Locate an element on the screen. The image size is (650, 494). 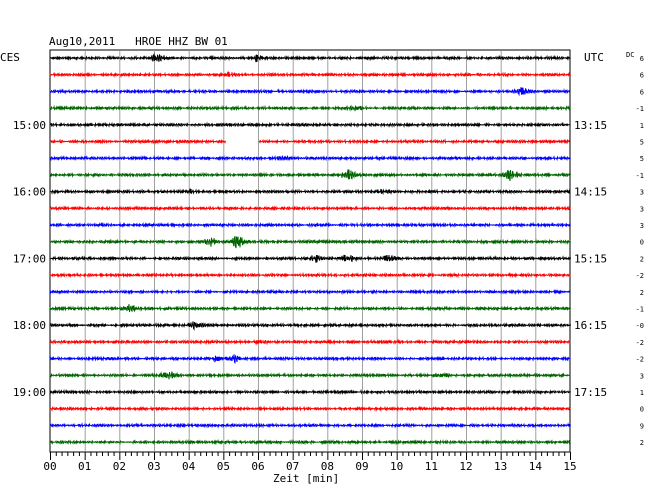
right-time-label: 14:15 is located at coordinates (590, 192).